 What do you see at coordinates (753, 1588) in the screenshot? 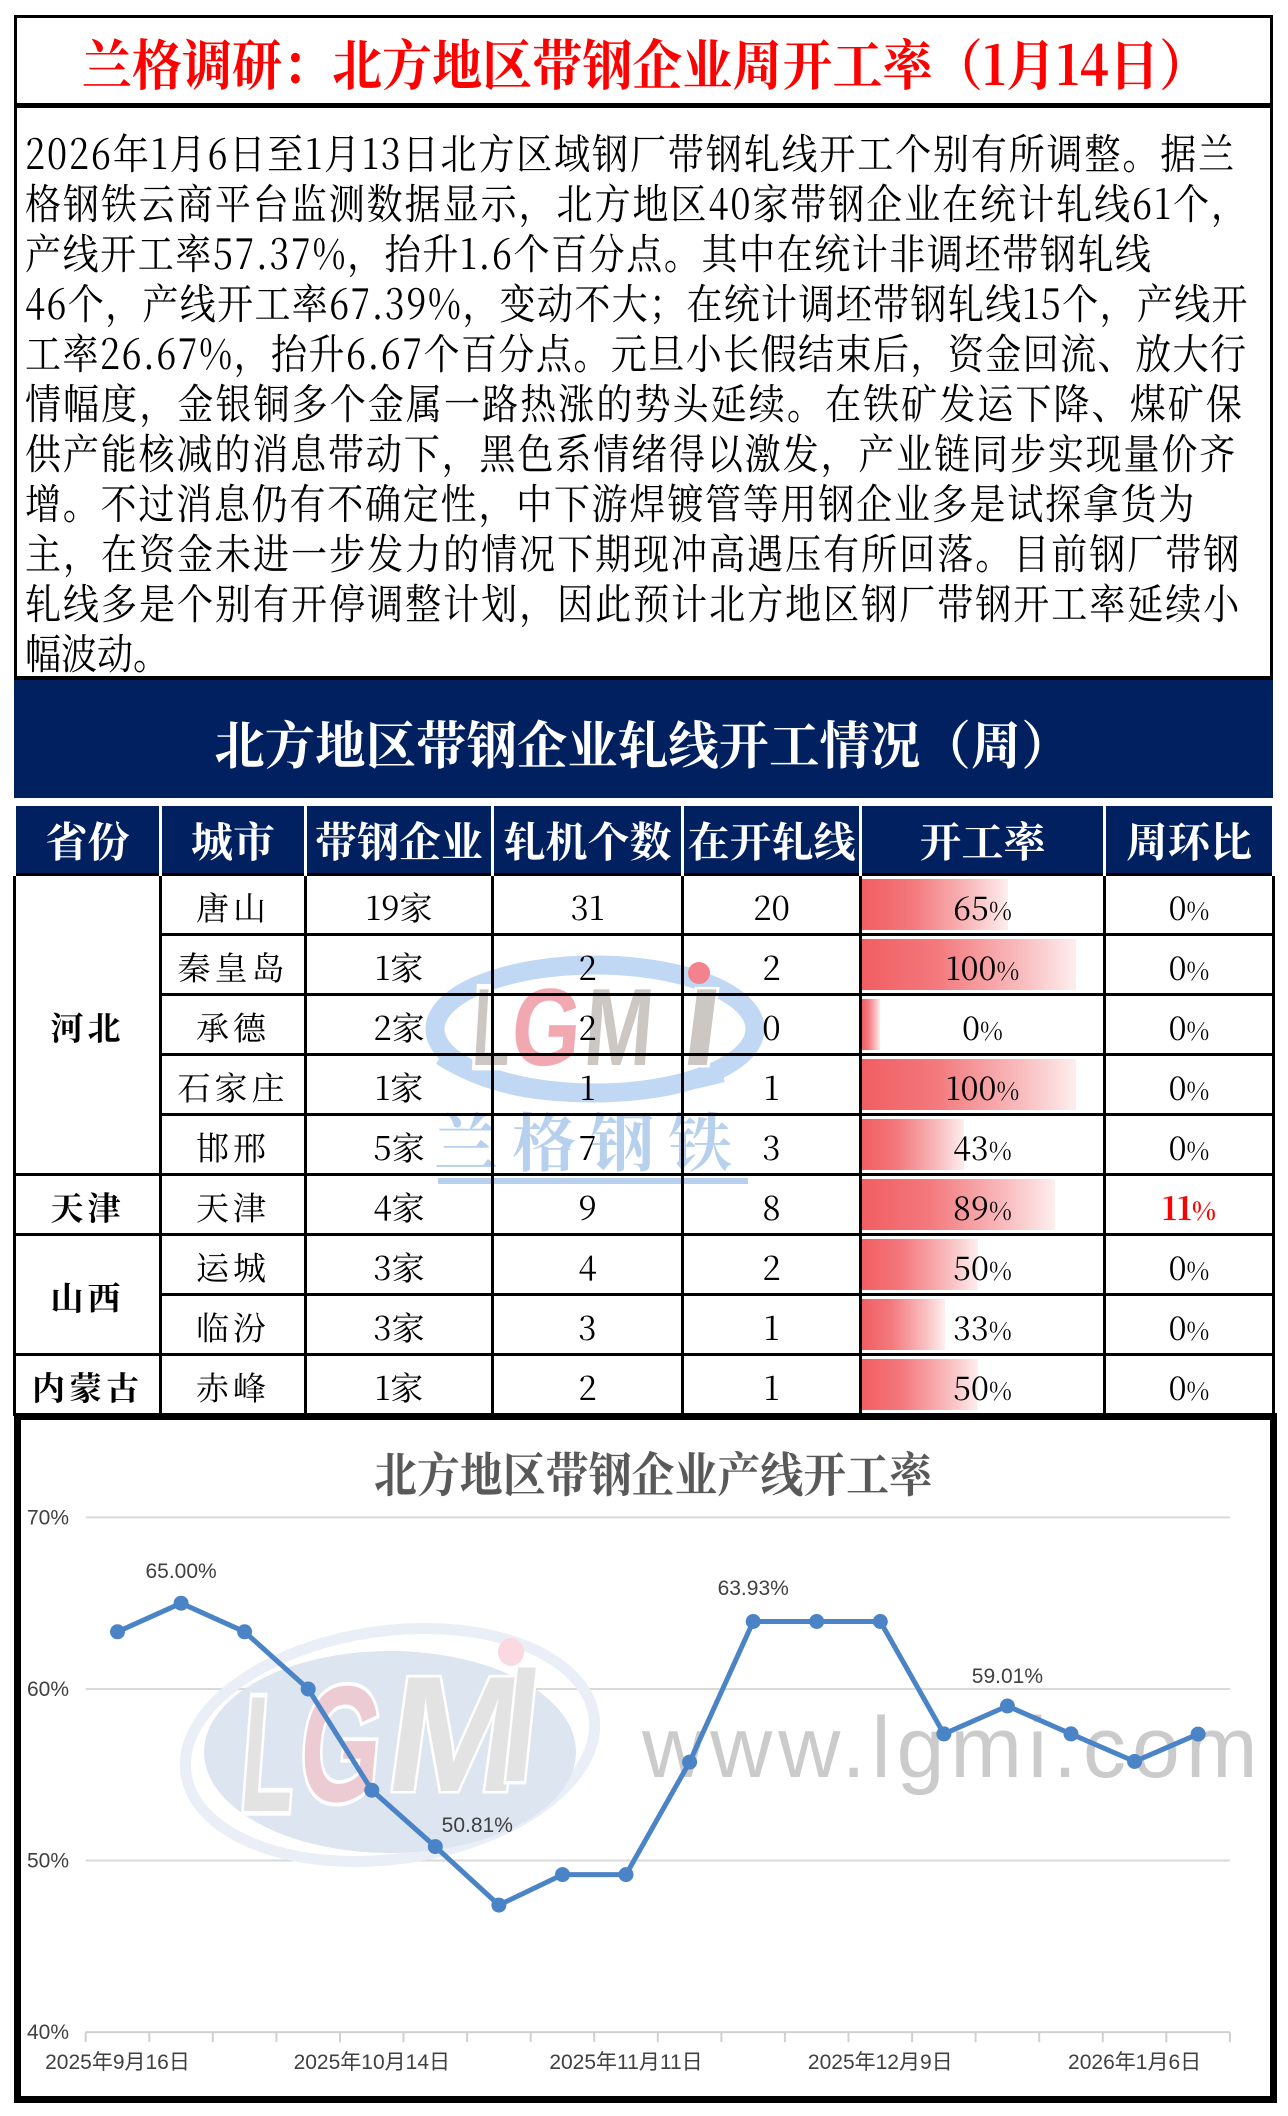
I see `svg-text: 63.93%` at bounding box center [753, 1588].